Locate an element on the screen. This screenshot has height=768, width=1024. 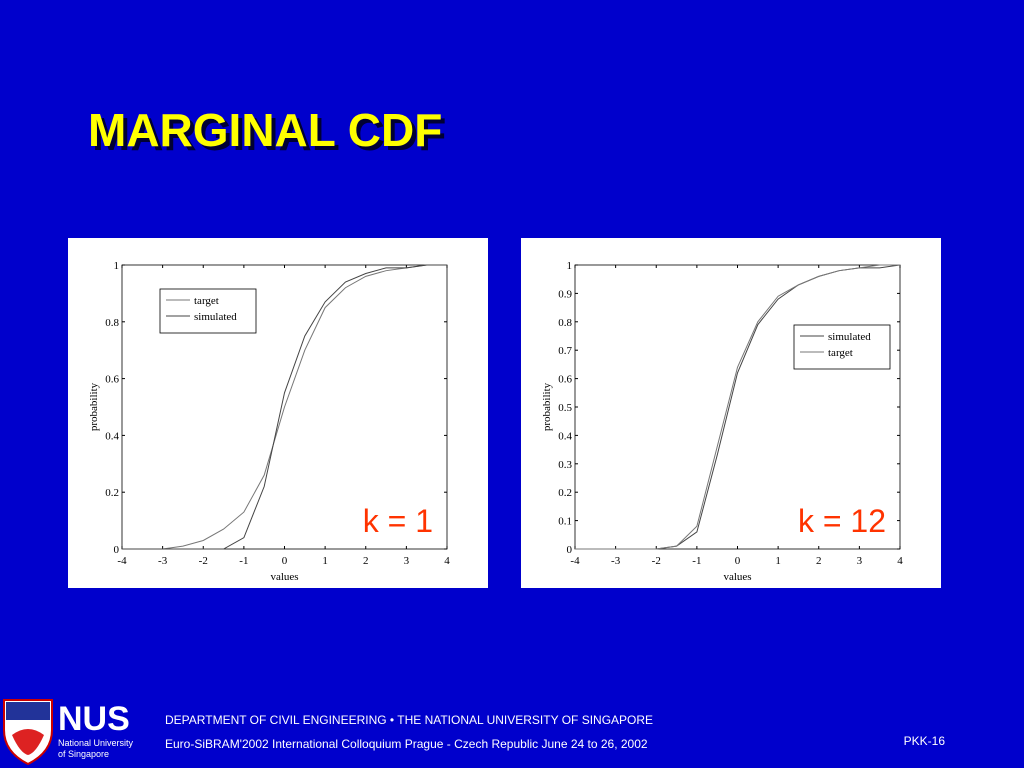
logo-band is located at coordinates (28, 711).